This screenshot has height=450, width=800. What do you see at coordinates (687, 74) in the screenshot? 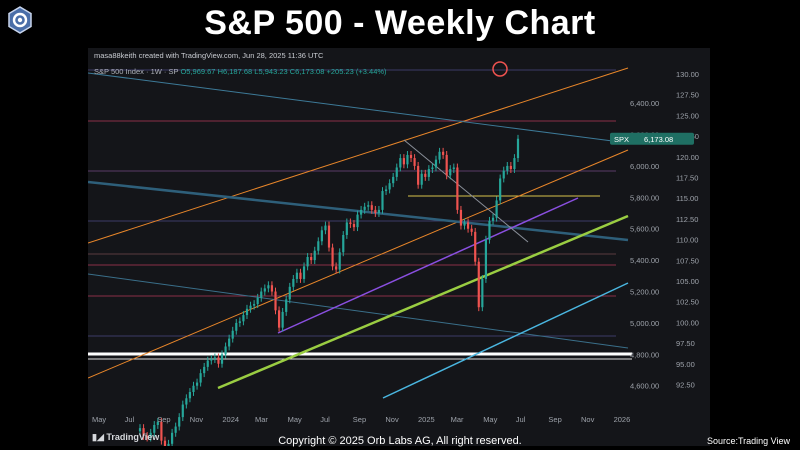
I see `secondary-tick-label: 130.00` at bounding box center [687, 74].